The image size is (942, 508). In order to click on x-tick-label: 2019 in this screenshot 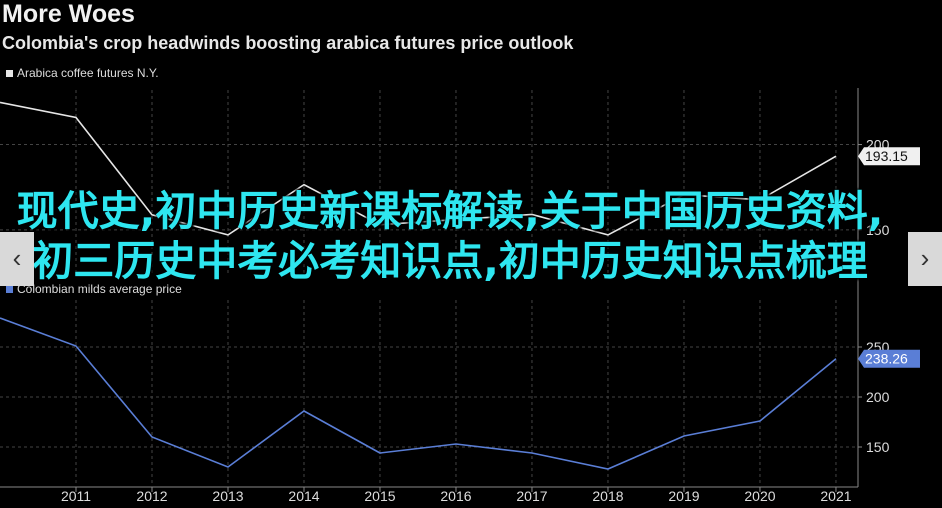, I will do `click(683, 496)`.